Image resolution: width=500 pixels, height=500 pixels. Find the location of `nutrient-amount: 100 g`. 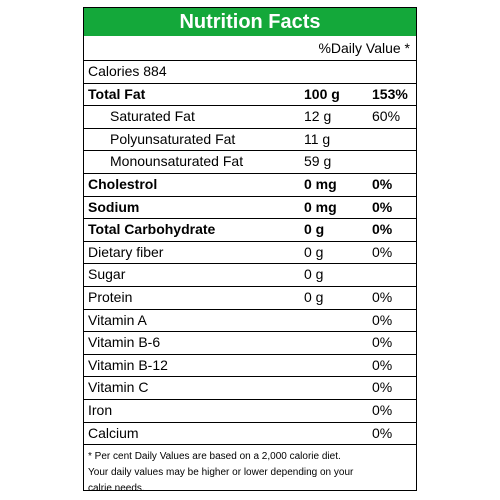

nutrient-amount: 100 g is located at coordinates (322, 93).